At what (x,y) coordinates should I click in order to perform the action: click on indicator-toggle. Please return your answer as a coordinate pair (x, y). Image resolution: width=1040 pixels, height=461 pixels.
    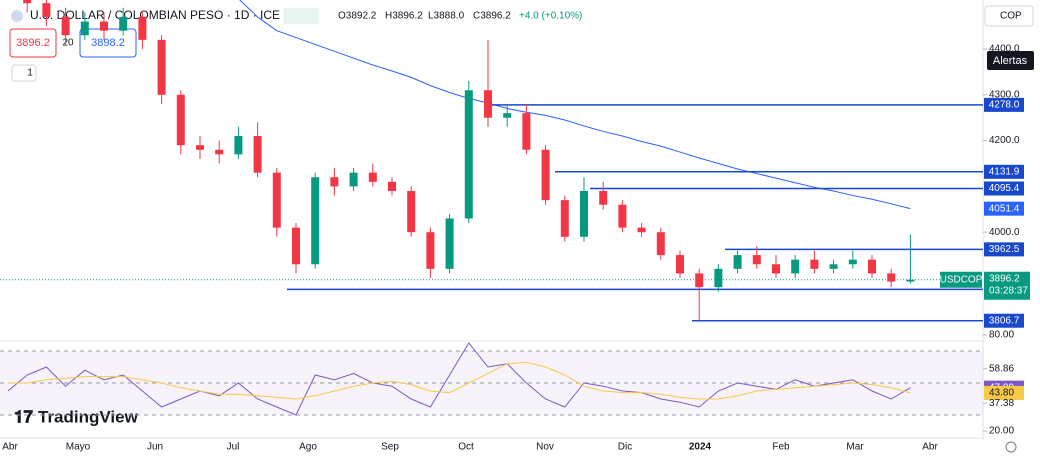
    Looking at the image, I should click on (24, 73).